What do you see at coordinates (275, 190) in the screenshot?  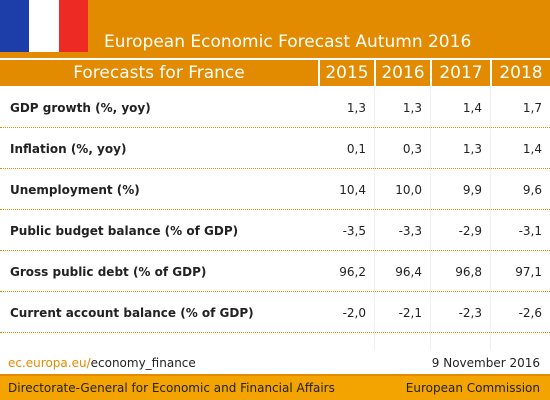 I see `table-row: Unemployment (%) 10,4 10,0 9,9 9,6` at bounding box center [275, 190].